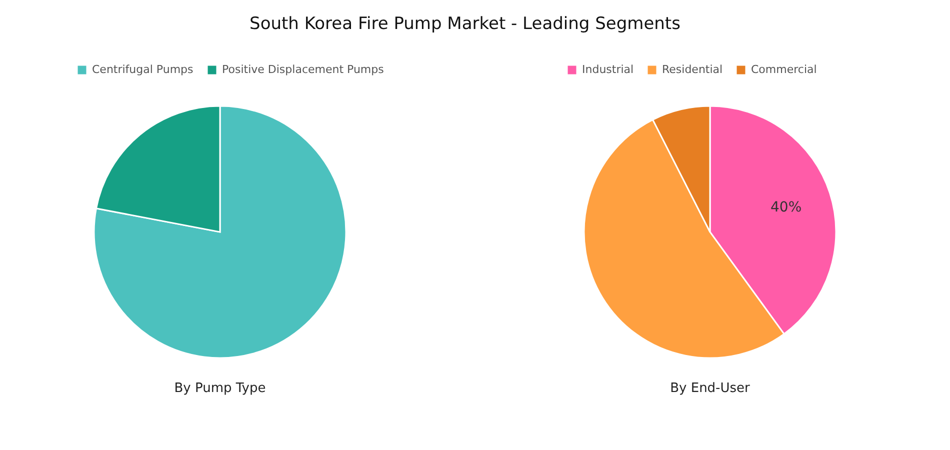 This screenshot has width=950, height=450. I want to click on legend-label: Commercial, so click(784, 69).